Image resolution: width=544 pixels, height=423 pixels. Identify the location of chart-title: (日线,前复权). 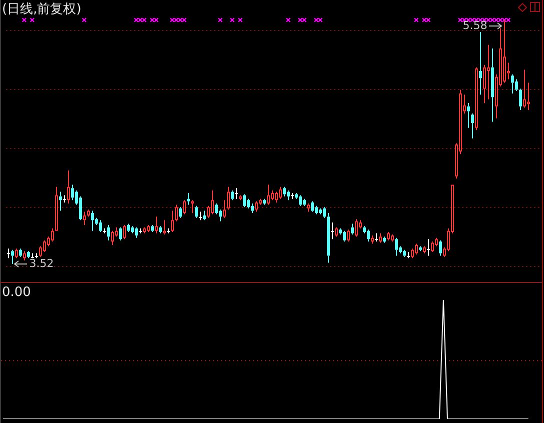
(42, 9).